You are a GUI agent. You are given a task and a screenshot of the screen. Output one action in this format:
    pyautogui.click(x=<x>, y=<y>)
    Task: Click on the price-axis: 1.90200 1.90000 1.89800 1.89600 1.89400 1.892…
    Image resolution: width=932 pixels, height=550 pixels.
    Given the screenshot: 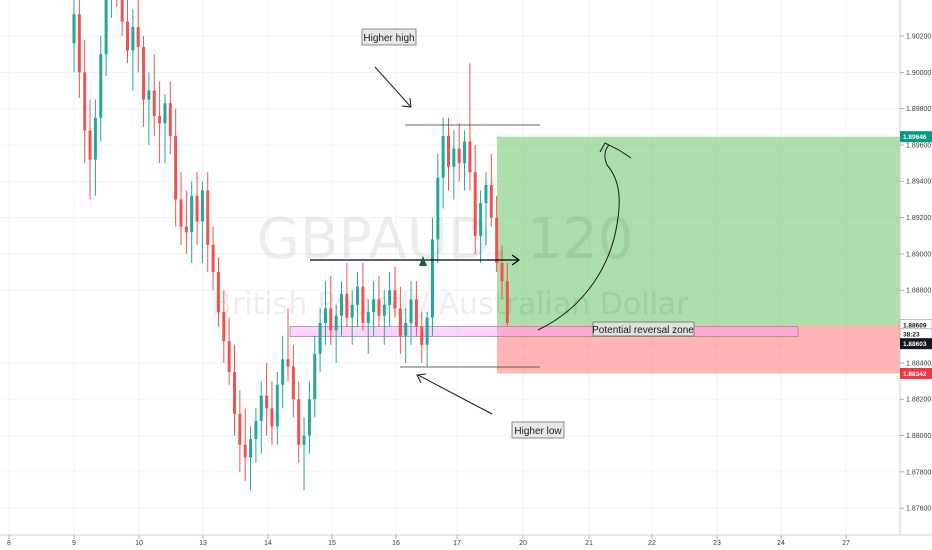 What is the action you would take?
    pyautogui.click(x=915, y=267)
    